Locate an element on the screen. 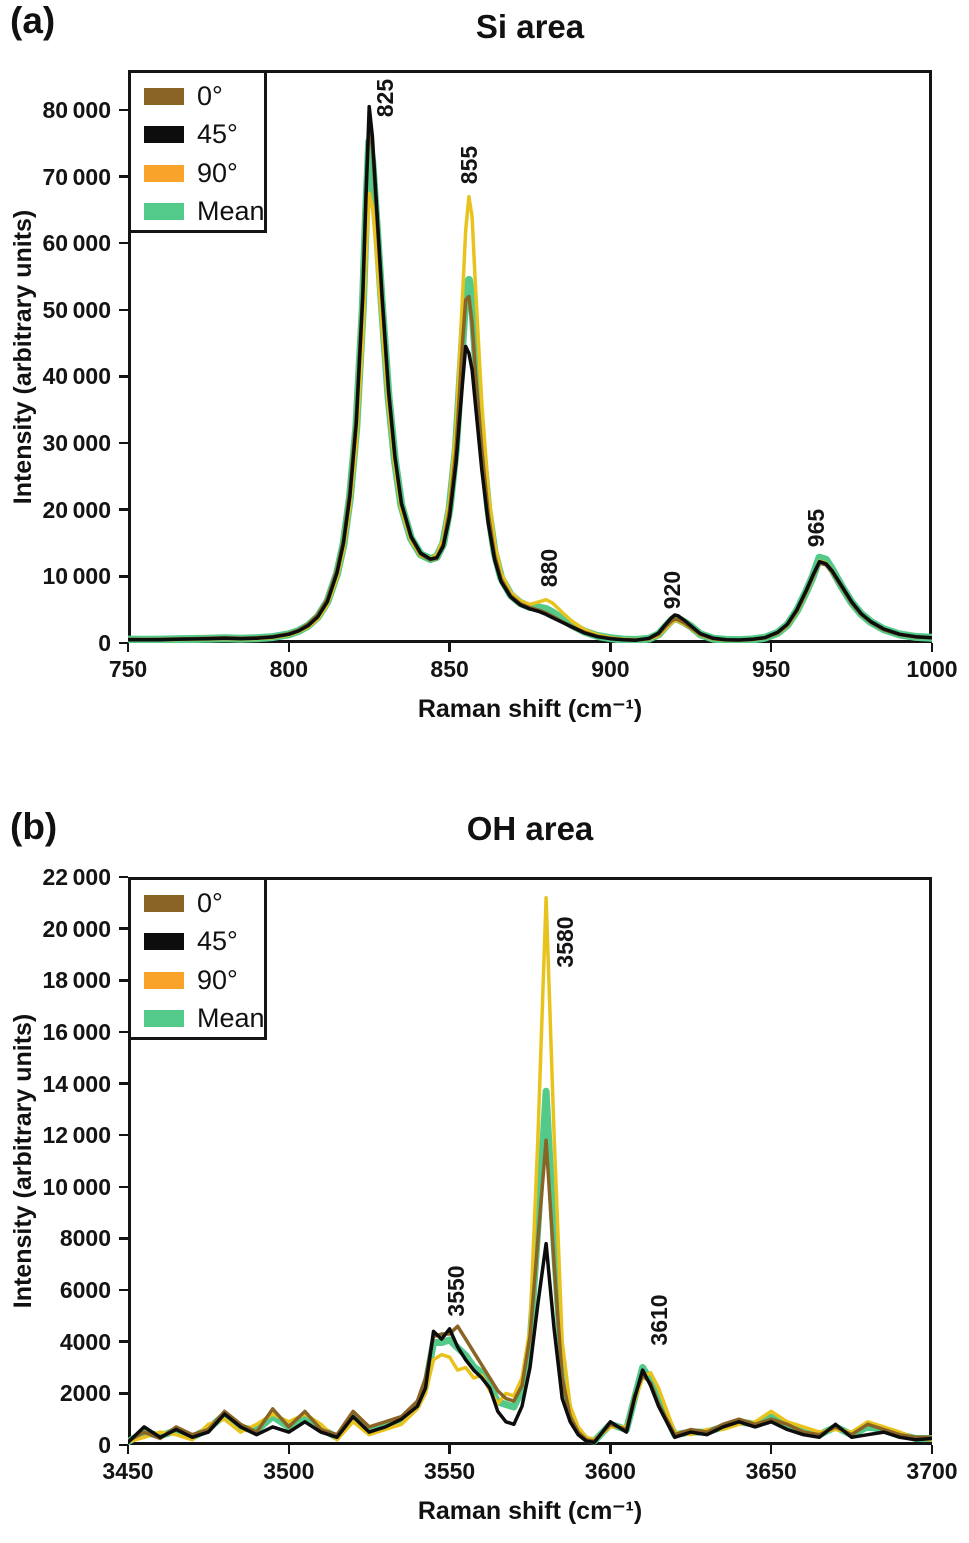 Image resolution: width=969 pixels, height=1543 pixels. y-tick-label: 0 is located at coordinates (104, 643).